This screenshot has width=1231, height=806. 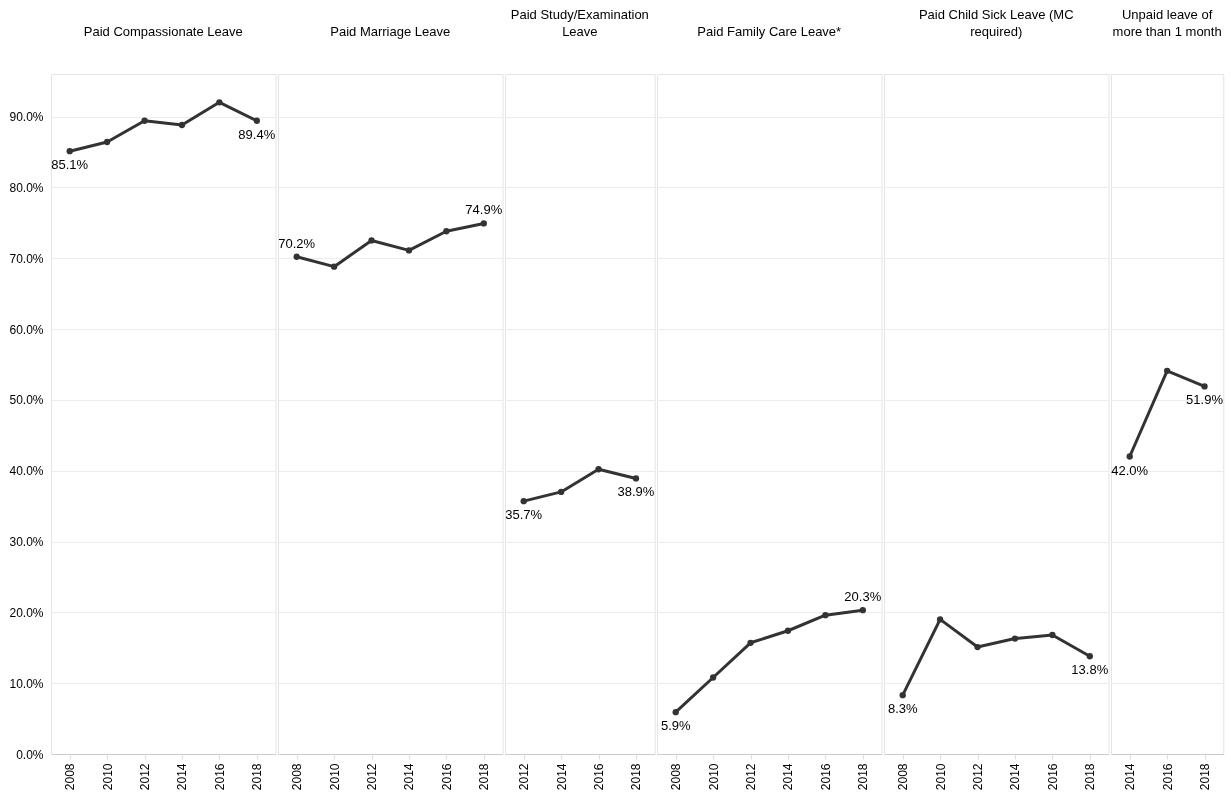 What do you see at coordinates (996, 23) in the screenshot?
I see `chart-title: Paid Child Sick Leave (MC required)` at bounding box center [996, 23].